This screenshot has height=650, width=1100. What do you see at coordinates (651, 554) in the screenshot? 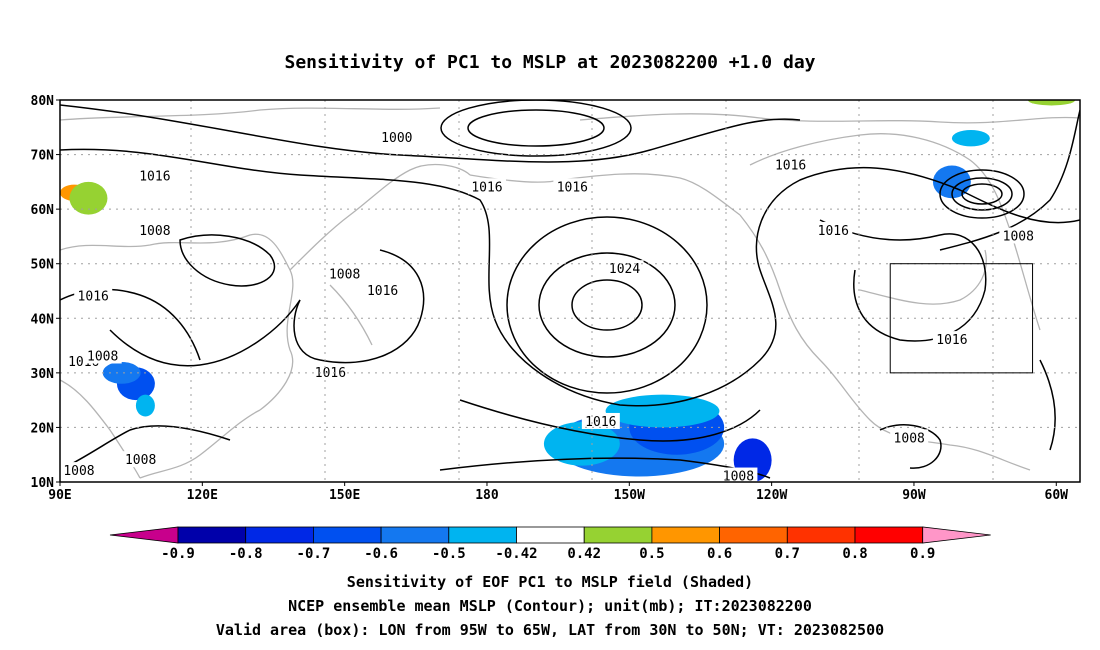
I see `colorbar-label: 0.5` at bounding box center [651, 554].